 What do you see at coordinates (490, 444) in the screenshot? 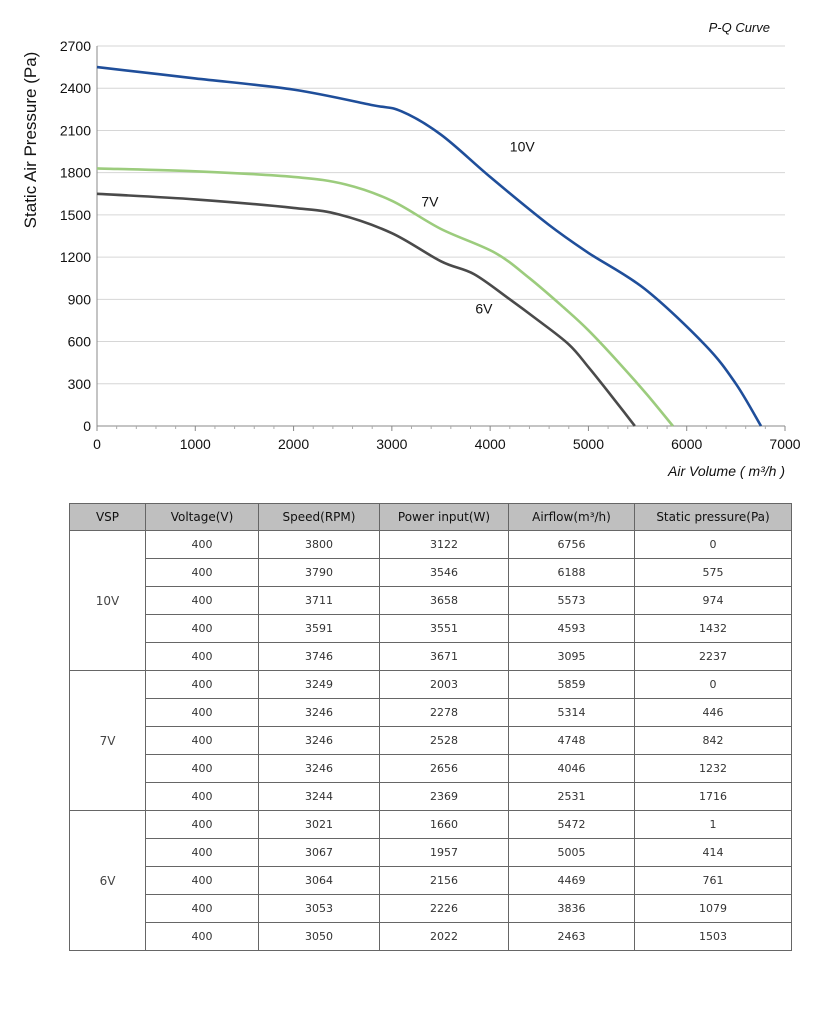
I see `x-tick-label: 4000` at bounding box center [490, 444].